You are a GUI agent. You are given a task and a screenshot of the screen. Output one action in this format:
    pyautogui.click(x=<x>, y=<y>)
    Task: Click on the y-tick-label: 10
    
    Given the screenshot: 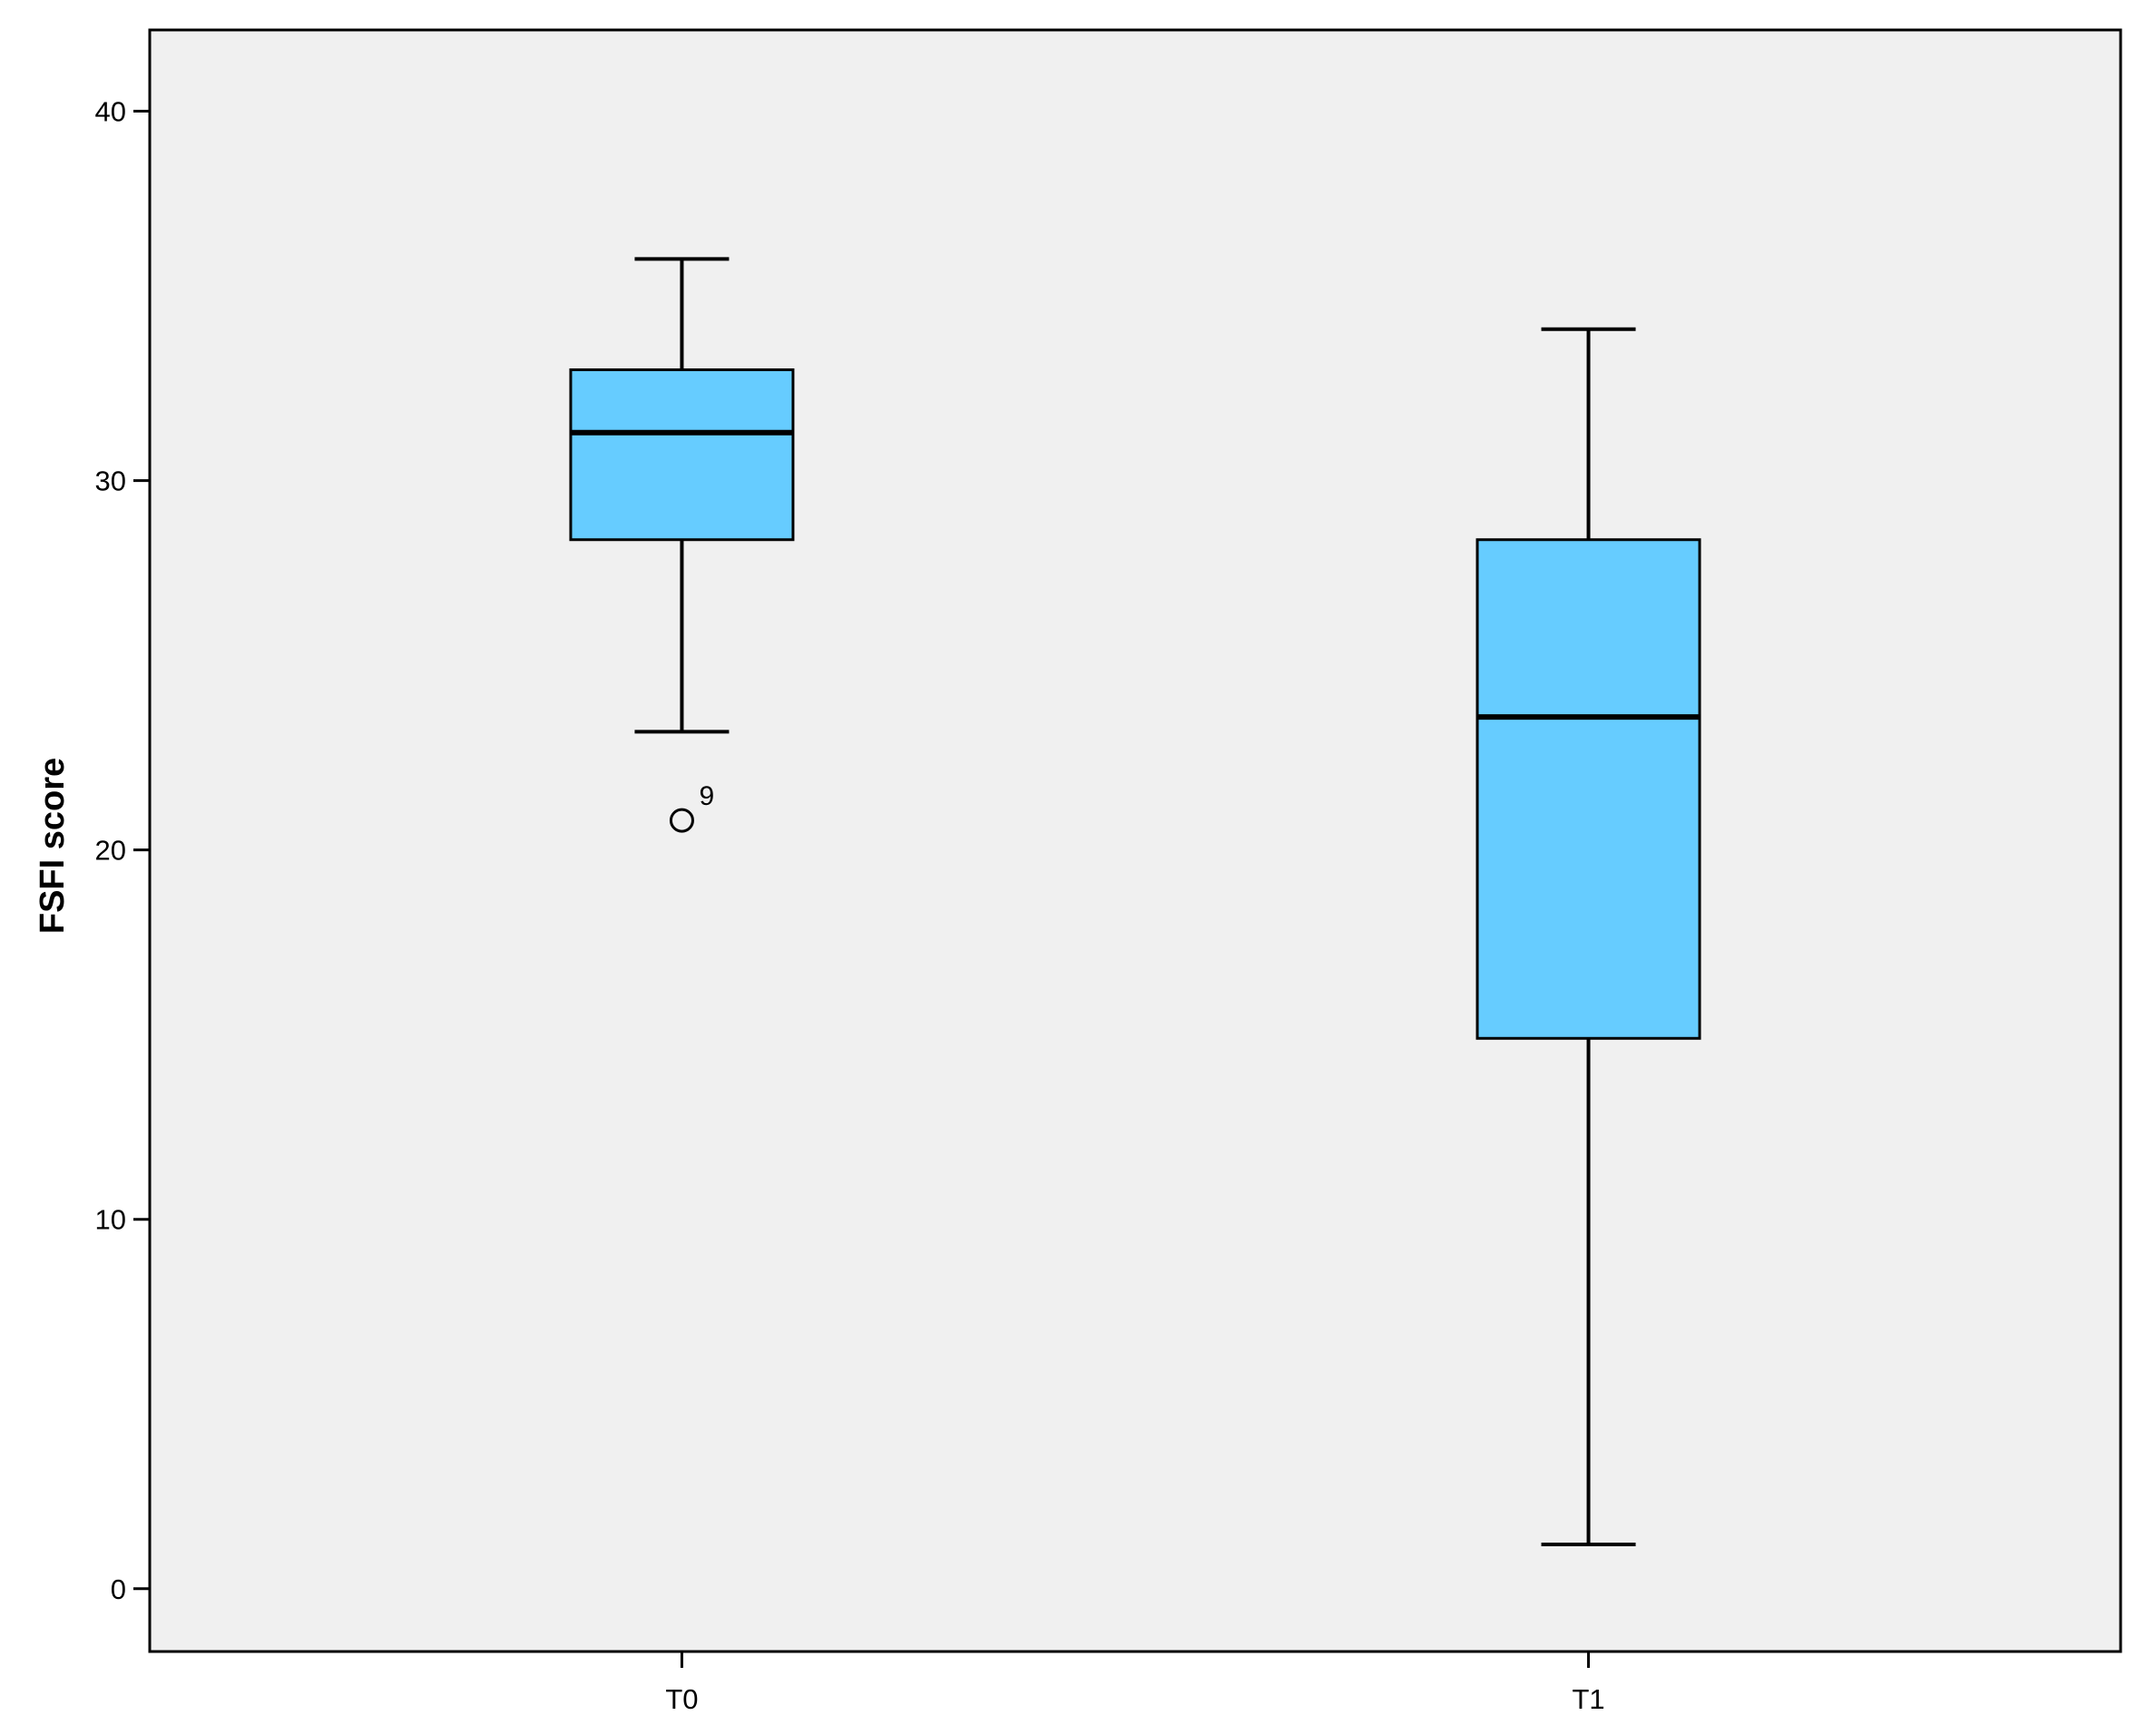 What is the action you would take?
    pyautogui.click(x=110, y=1220)
    